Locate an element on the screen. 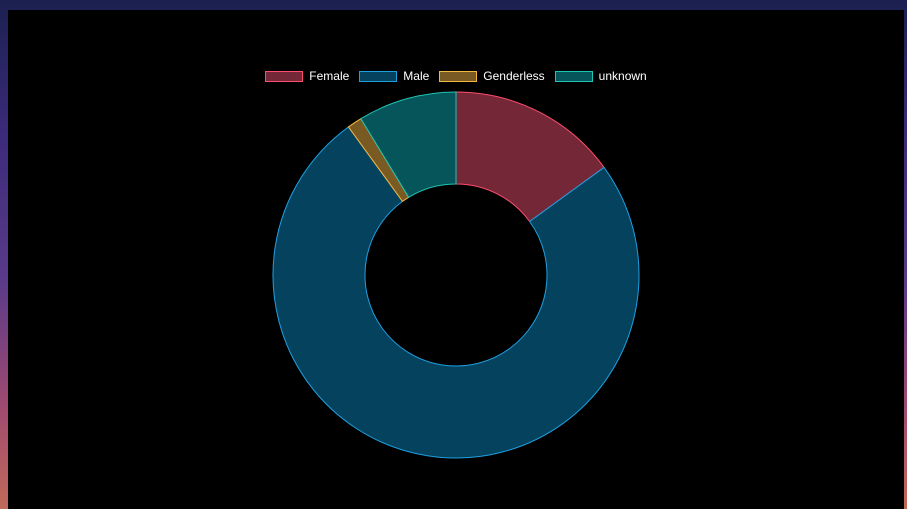  legend-label-male: Male is located at coordinates (416, 76).